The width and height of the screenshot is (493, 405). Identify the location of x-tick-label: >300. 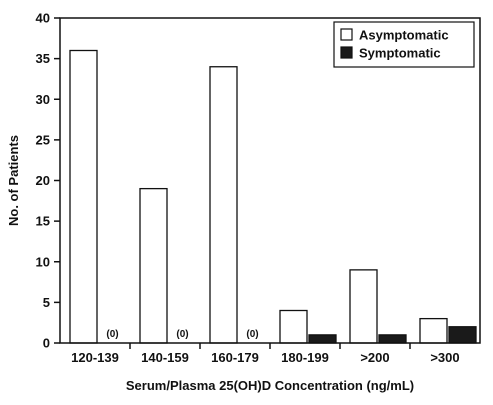
(444, 357).